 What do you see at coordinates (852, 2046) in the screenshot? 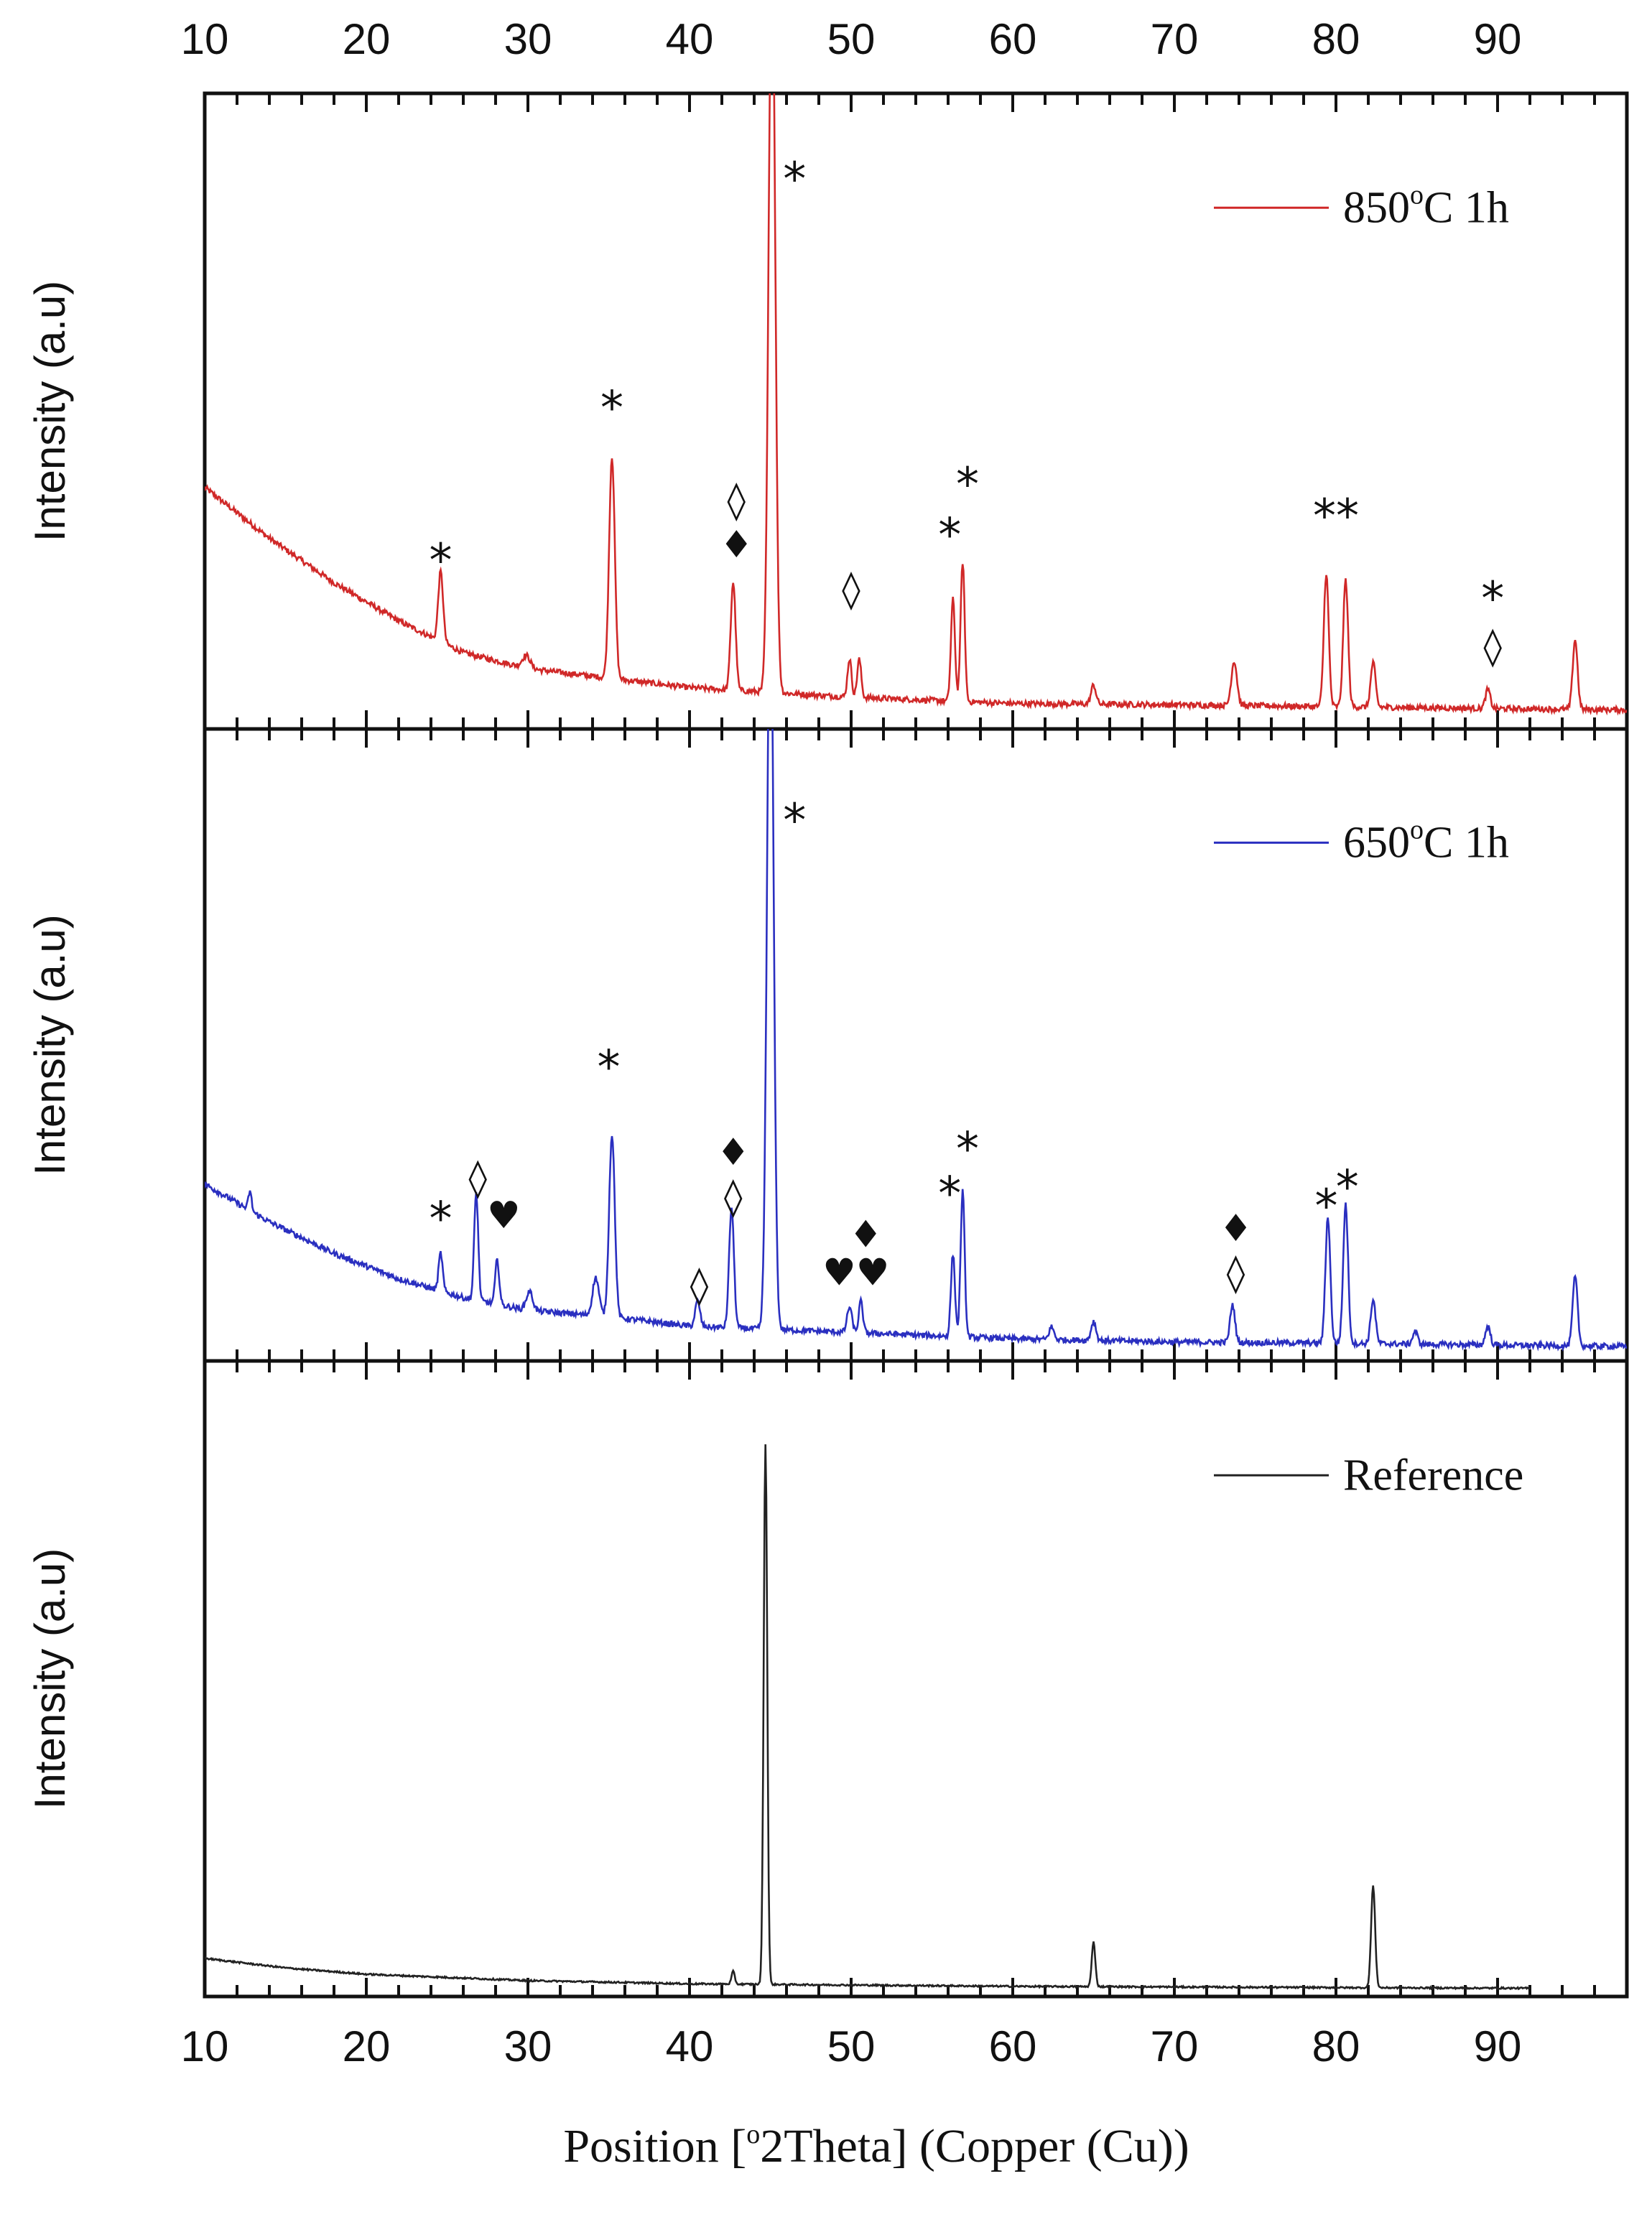
I see `x-tick-label-bottom: 50` at bounding box center [852, 2046].